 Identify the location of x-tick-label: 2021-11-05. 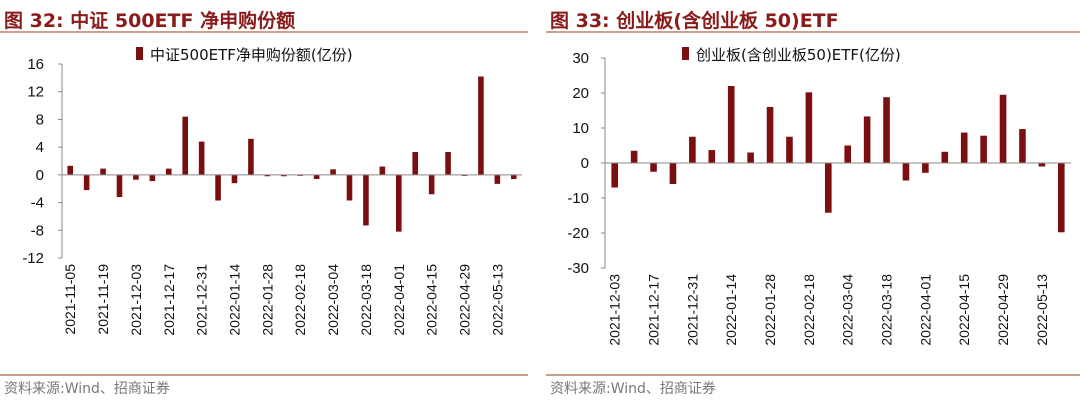
(70, 299).